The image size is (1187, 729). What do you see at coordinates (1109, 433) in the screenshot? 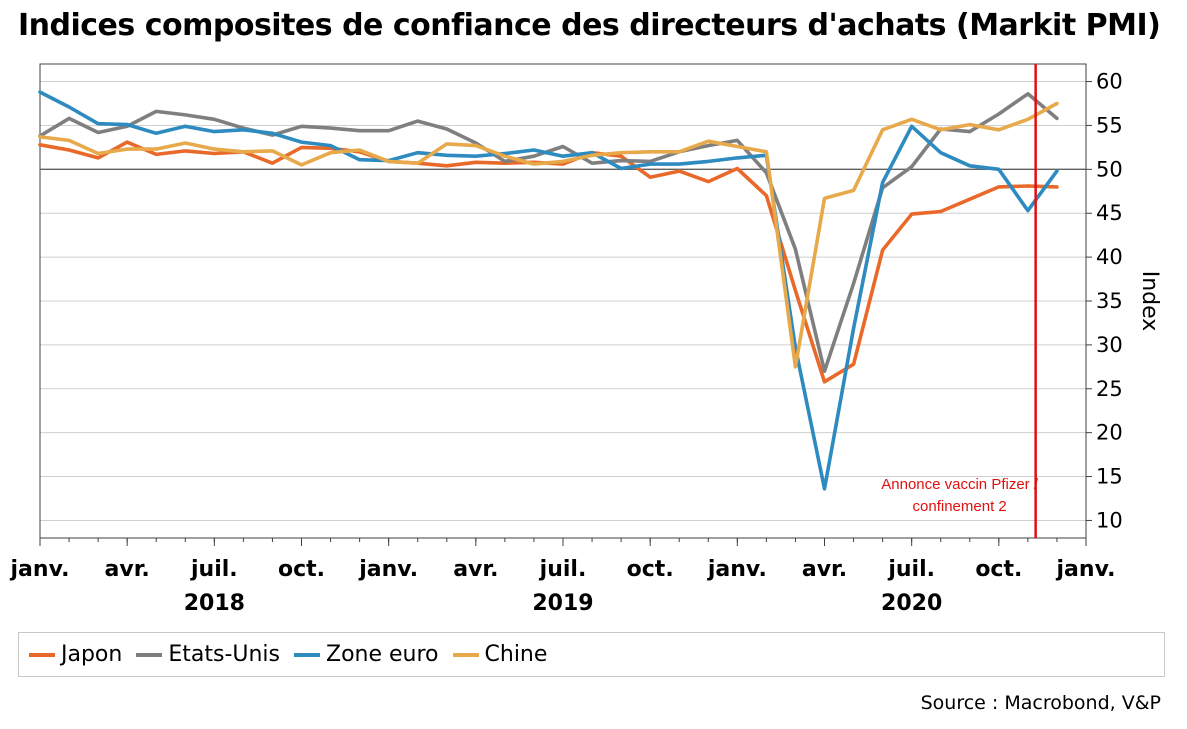
I see `y-tick-label: 20` at bounding box center [1109, 433].